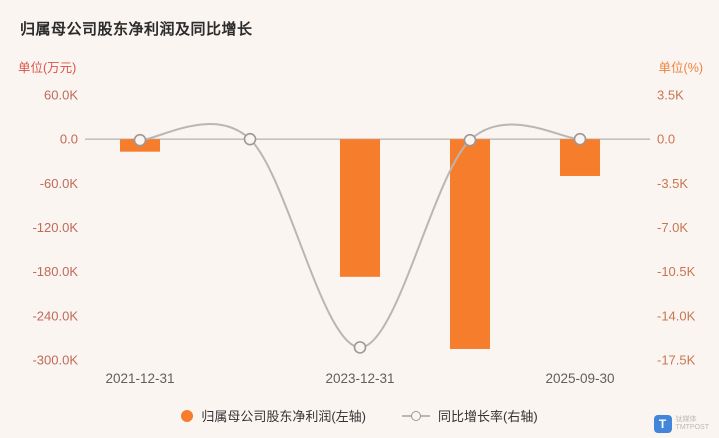  I want to click on right-axis-unit-label: 单位(%), so click(680, 68).